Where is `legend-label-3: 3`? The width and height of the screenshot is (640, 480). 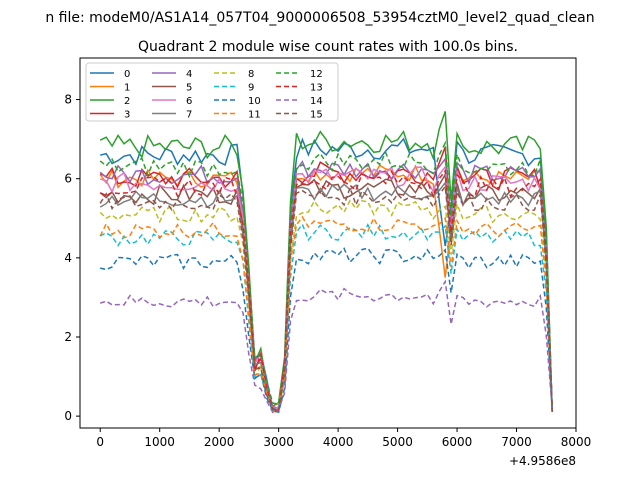
legend-label-3: 3 is located at coordinates (127, 115).